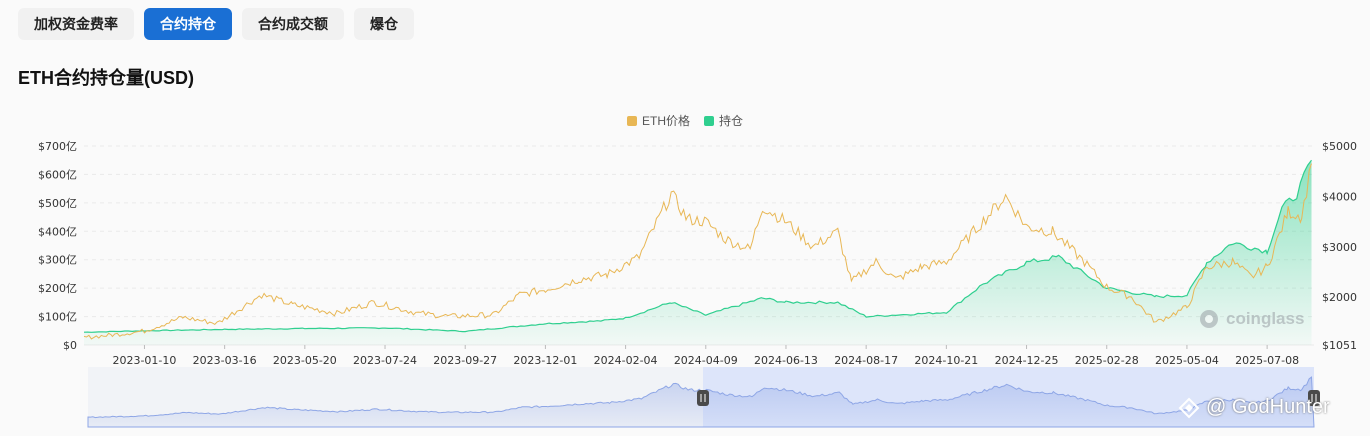 The height and width of the screenshot is (436, 1370). Describe the element at coordinates (866, 360) in the screenshot. I see `x-tick-label: 2024-08-17` at that location.